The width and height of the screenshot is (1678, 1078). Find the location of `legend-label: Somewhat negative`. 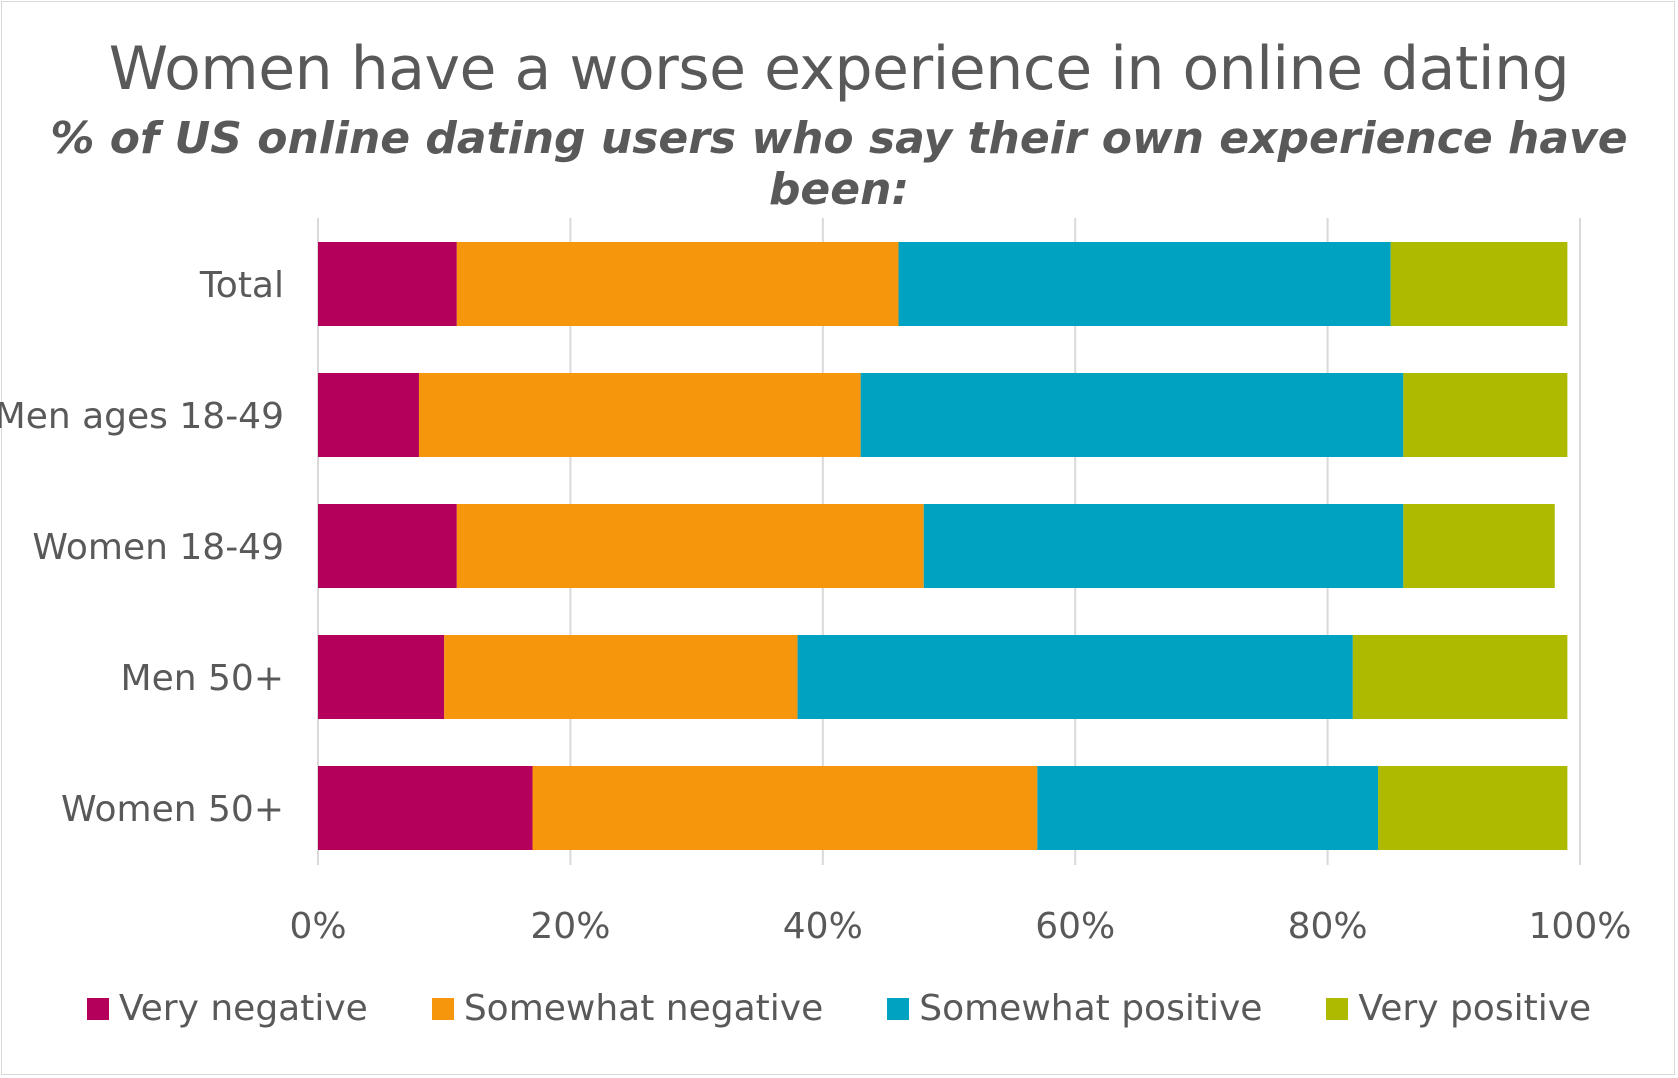

legend-label: Somewhat negative is located at coordinates (643, 1008).